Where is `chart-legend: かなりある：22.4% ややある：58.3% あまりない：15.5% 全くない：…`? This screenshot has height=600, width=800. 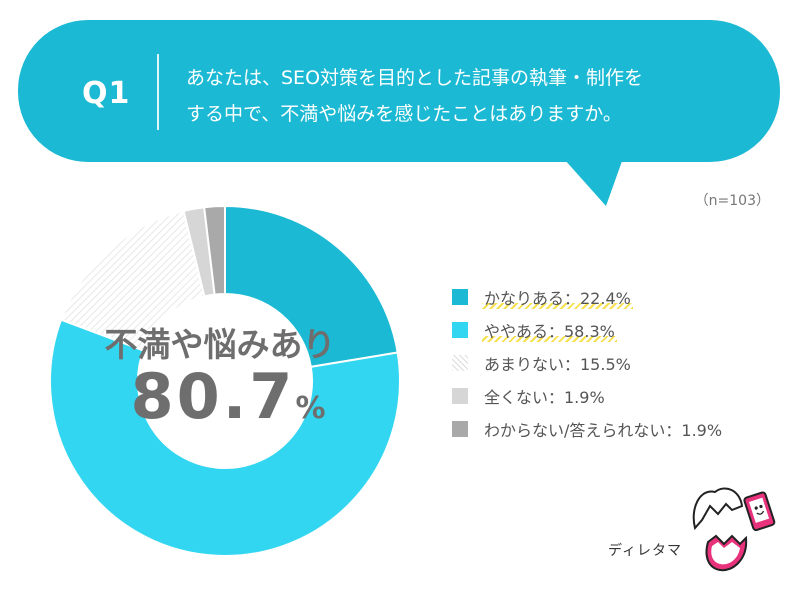
chart-legend: かなりある：22.4% ややある：58.3% あまりない：15.5% 全くない：… is located at coordinates (588, 362).